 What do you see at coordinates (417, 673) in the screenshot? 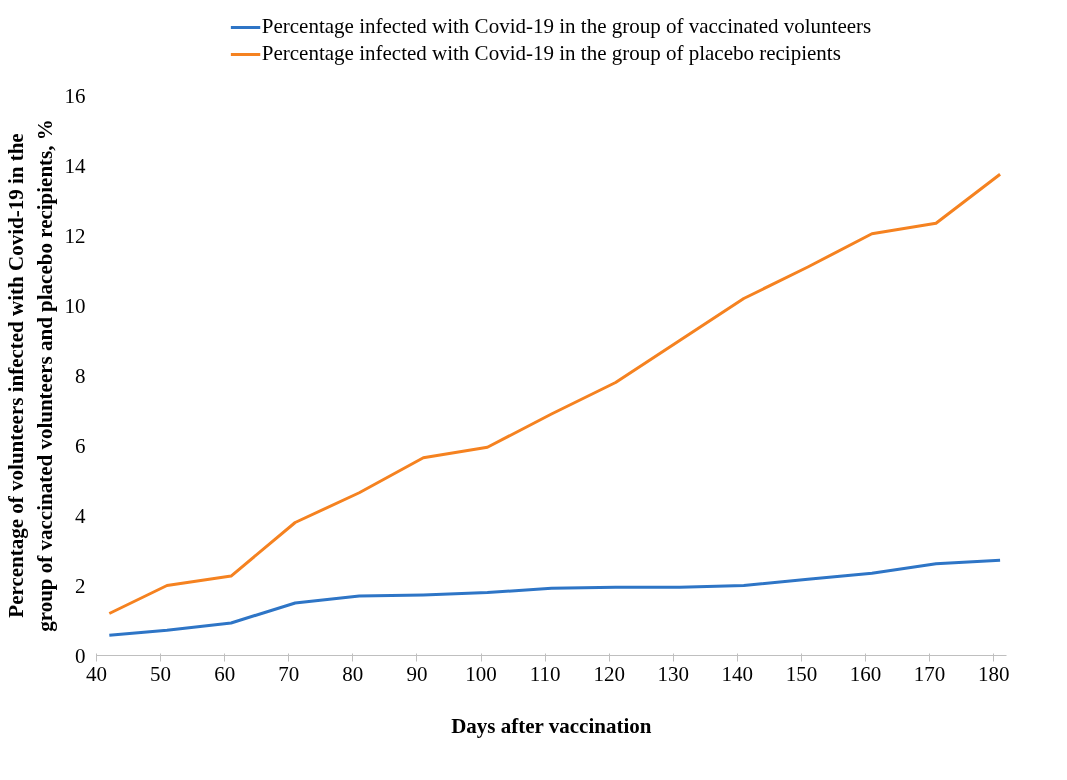
I see `x-tick-label: 90` at bounding box center [417, 673].